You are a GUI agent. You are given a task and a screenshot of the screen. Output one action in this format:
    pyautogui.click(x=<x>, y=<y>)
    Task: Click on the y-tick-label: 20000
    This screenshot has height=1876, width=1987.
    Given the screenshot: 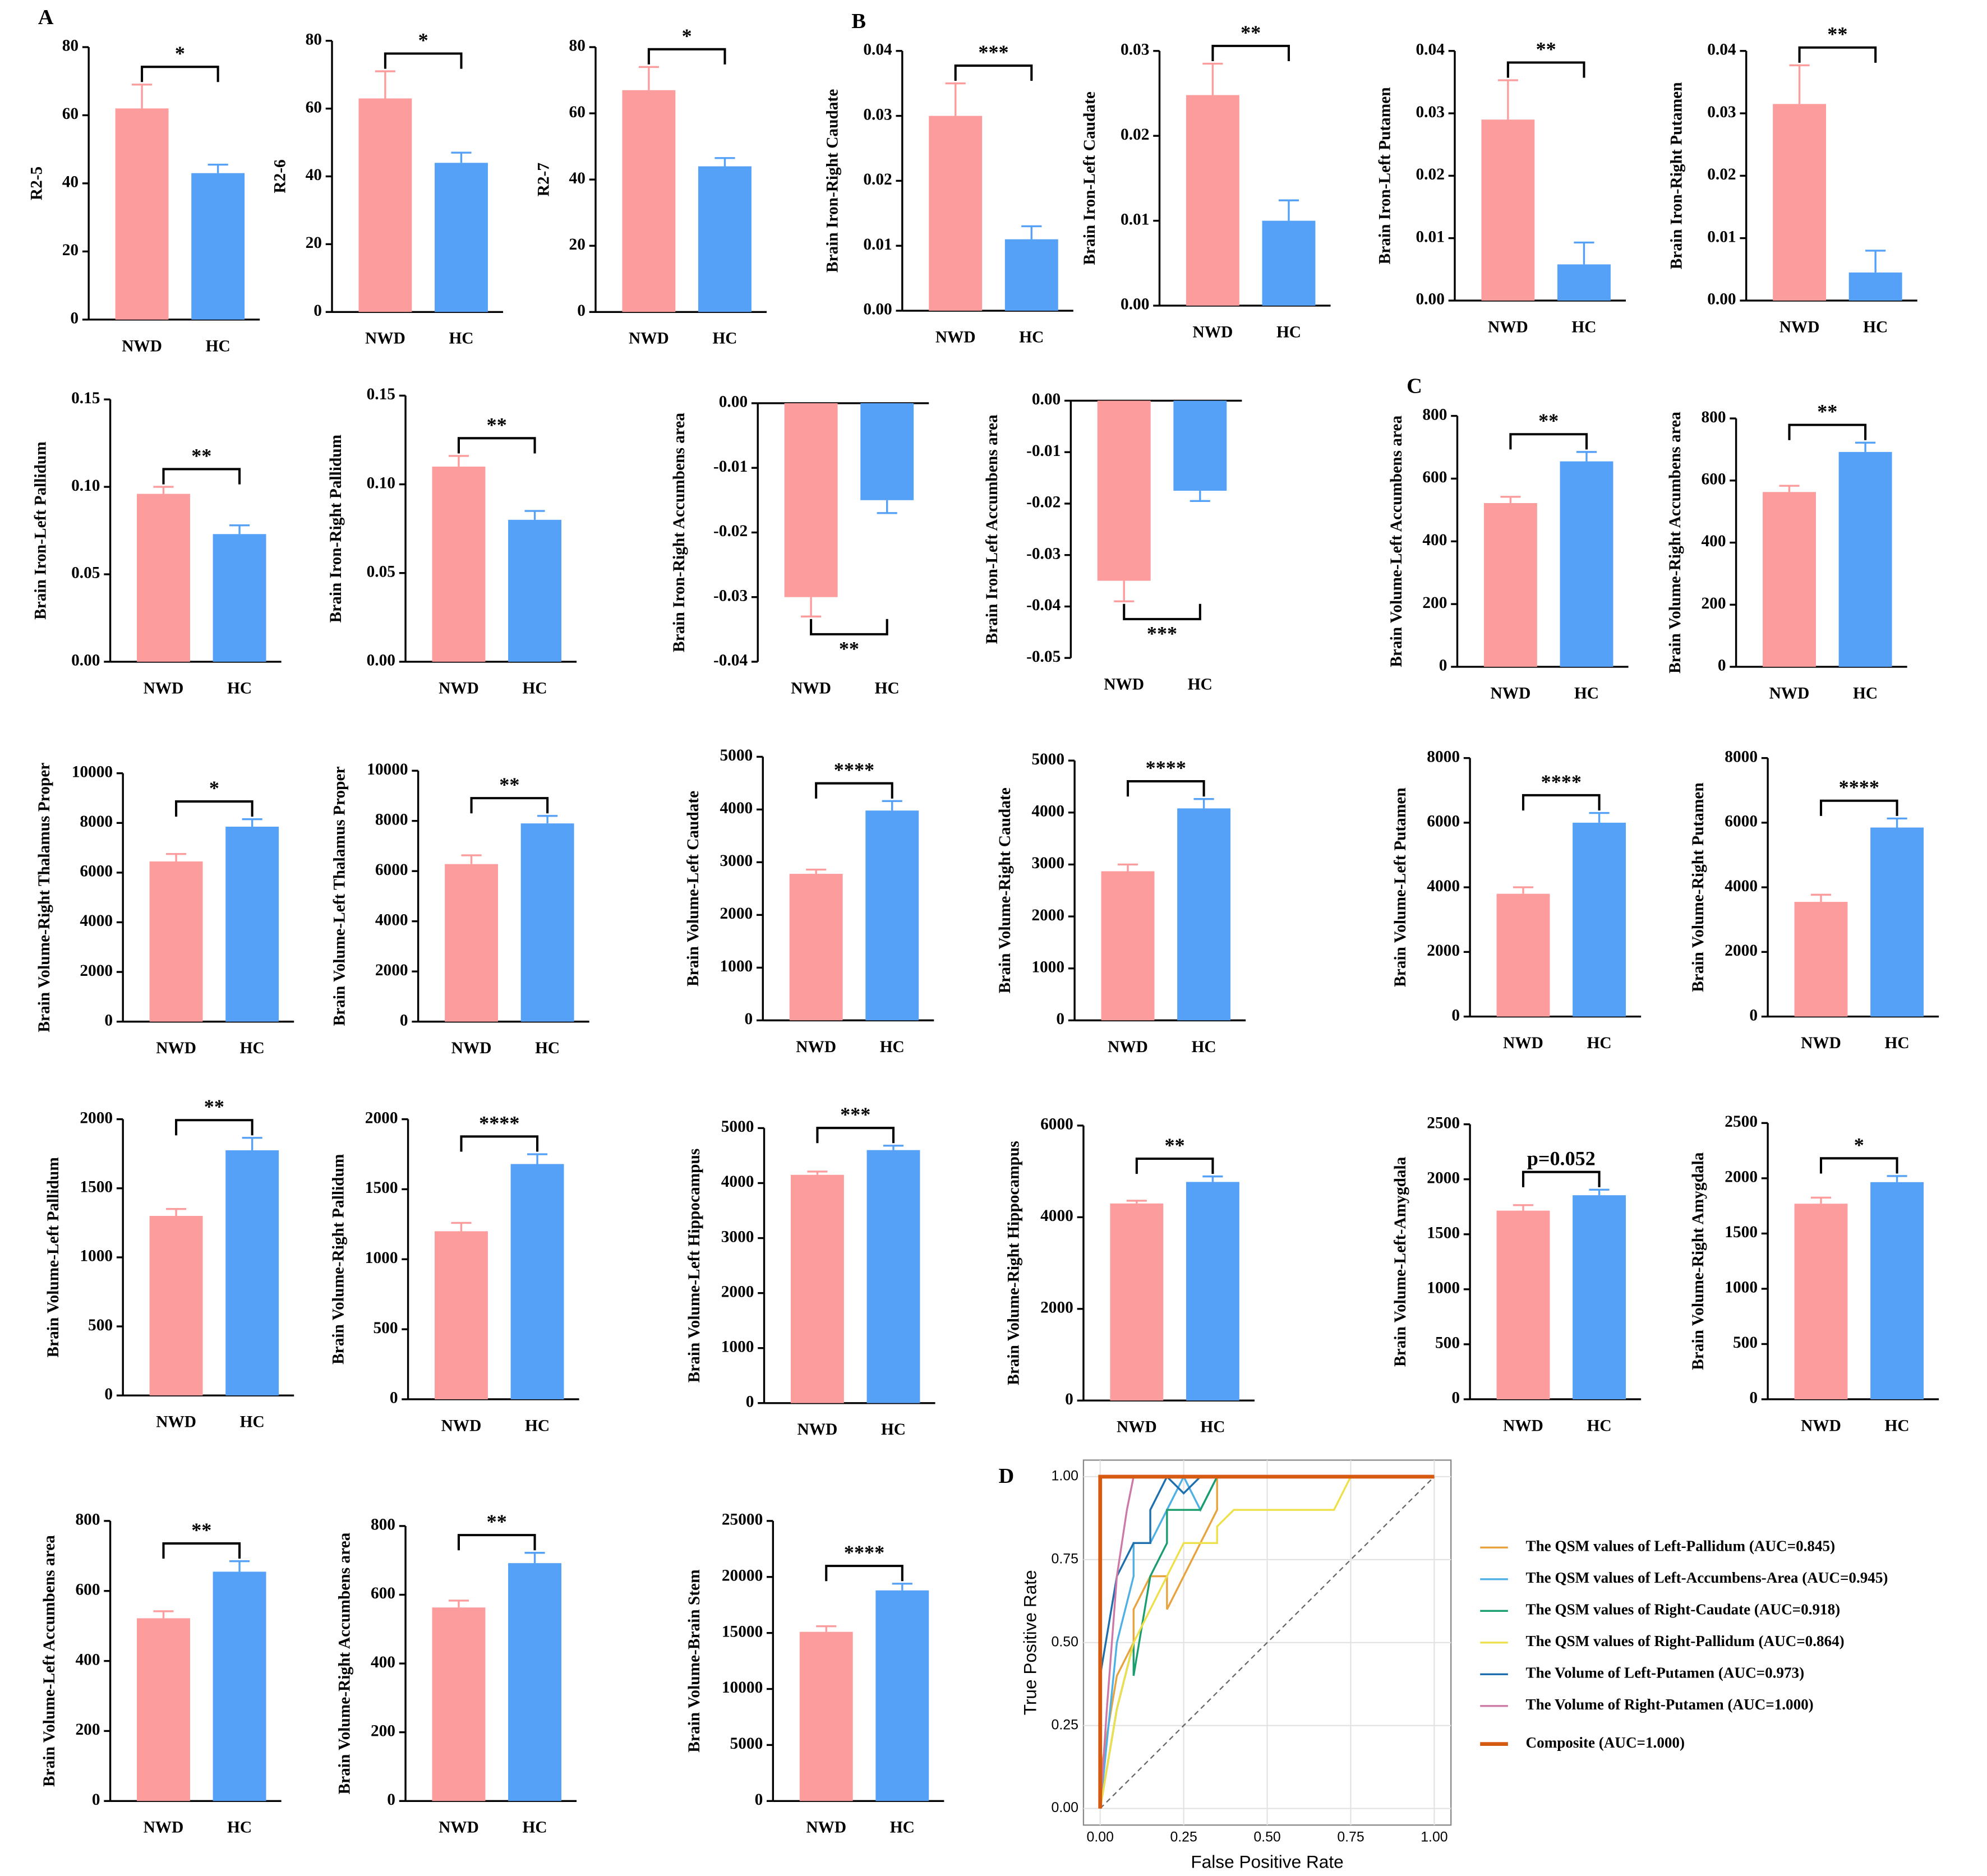 What is the action you would take?
    pyautogui.click(x=742, y=1576)
    